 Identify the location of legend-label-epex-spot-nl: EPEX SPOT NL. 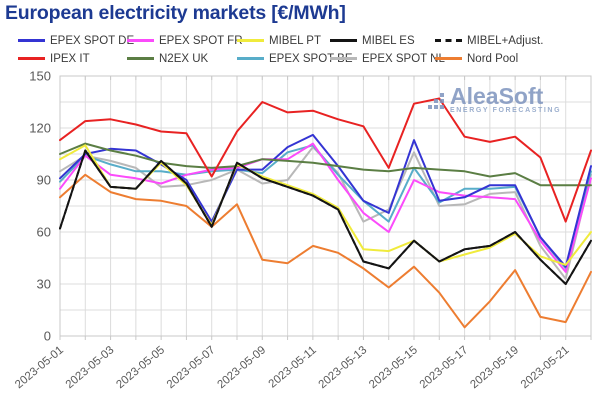
(403, 58).